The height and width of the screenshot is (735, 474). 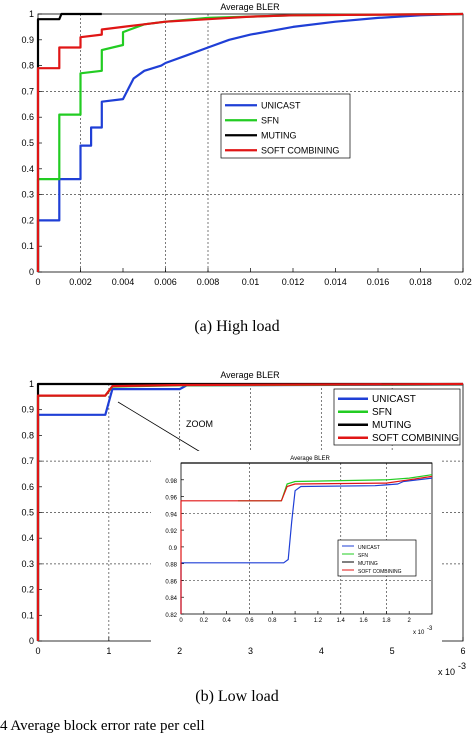 What do you see at coordinates (420, 282) in the screenshot?
I see `a-x-tick-label-9: 0.018` at bounding box center [420, 282].